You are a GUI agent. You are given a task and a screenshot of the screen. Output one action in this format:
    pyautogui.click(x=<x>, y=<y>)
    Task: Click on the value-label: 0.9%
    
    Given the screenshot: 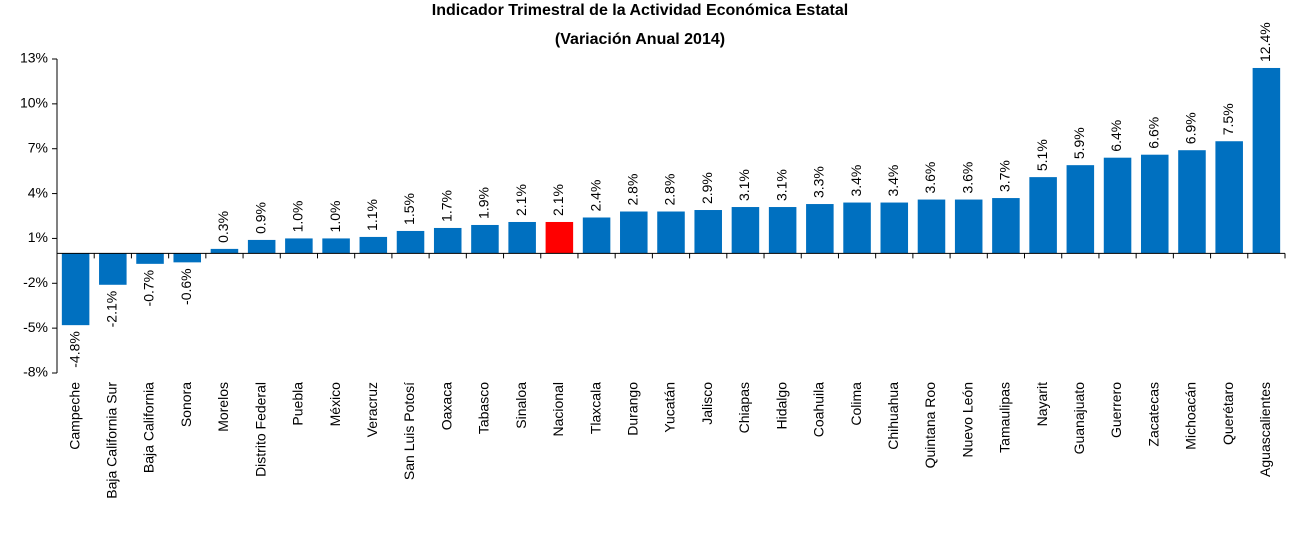 What is the action you would take?
    pyautogui.click(x=260, y=218)
    